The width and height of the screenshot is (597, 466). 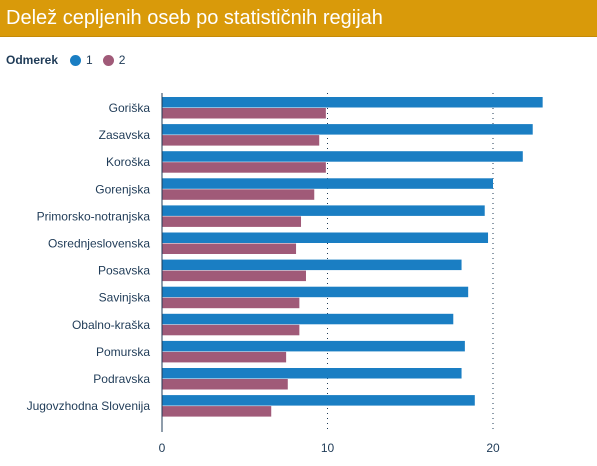 What do you see at coordinates (94, 216) in the screenshot?
I see `category-label-4: Primorsko-notranjska` at bounding box center [94, 216].